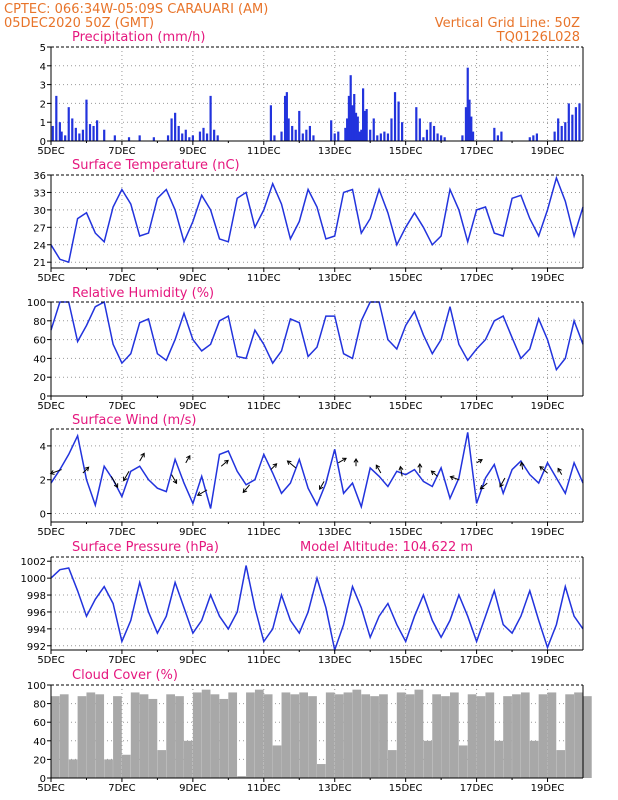  What do you see at coordinates (36, 303) in the screenshot?
I see `y-tick-label: 100` at bounding box center [36, 303].